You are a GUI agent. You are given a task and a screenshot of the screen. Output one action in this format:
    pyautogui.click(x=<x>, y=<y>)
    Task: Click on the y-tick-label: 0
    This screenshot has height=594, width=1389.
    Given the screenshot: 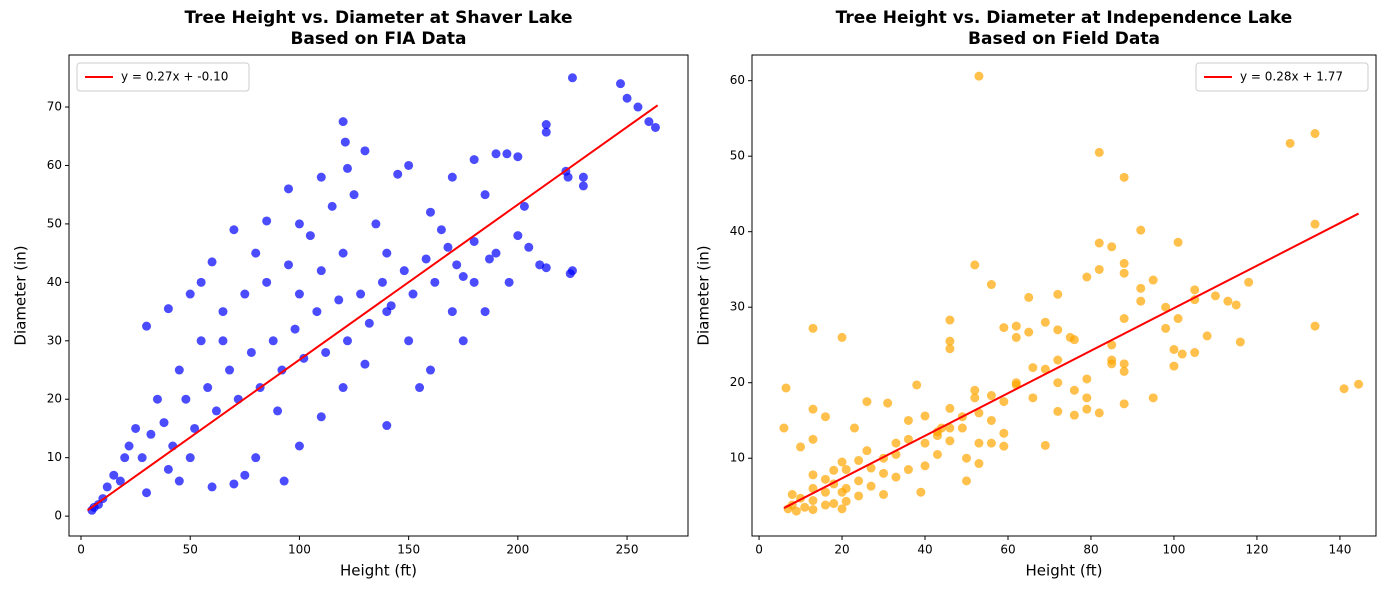 What is the action you would take?
    pyautogui.click(x=58, y=516)
    